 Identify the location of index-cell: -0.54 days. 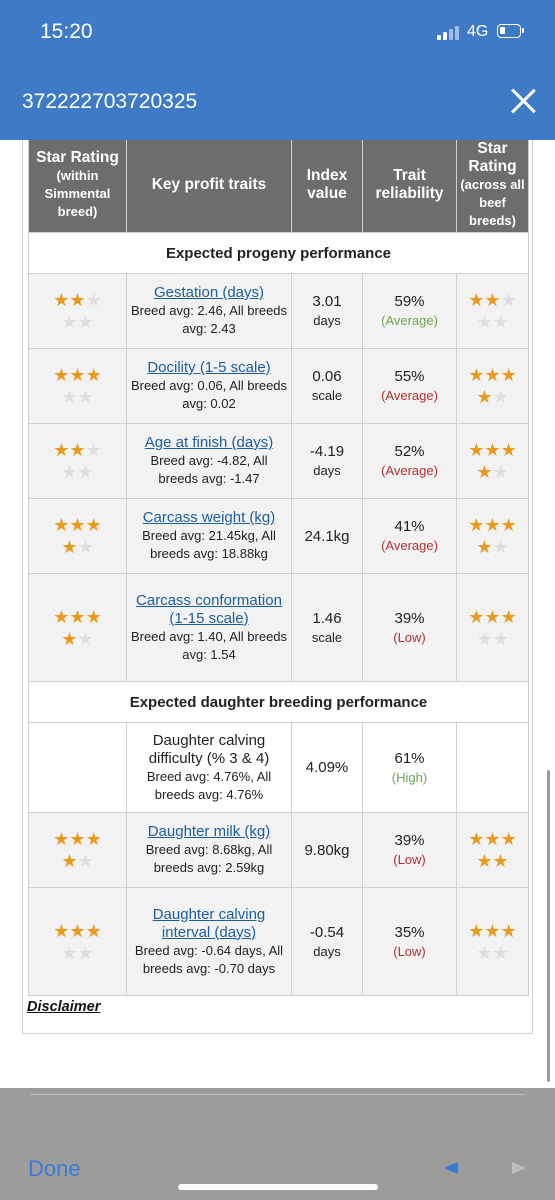
(327, 941).